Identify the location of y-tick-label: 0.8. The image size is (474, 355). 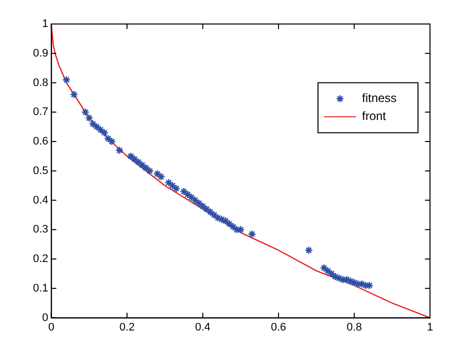
(40, 82).